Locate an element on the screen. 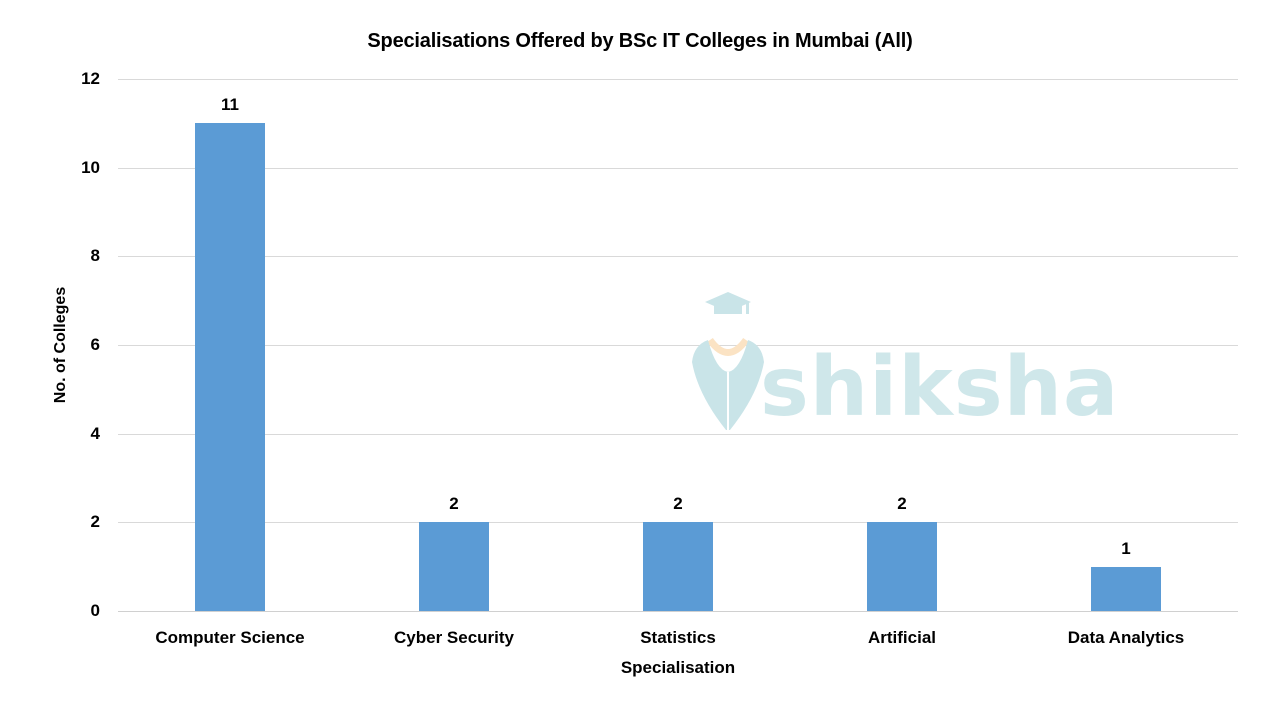 The height and width of the screenshot is (720, 1280). y-tick-label: 8 is located at coordinates (95, 256).